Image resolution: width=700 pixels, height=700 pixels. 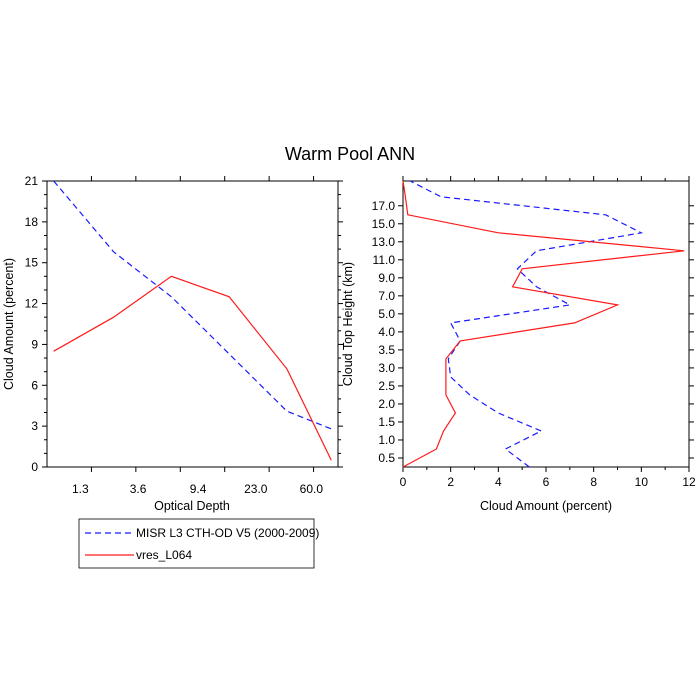 What do you see at coordinates (386, 368) in the screenshot?
I see `right-y-tick-label: 3.0` at bounding box center [386, 368].